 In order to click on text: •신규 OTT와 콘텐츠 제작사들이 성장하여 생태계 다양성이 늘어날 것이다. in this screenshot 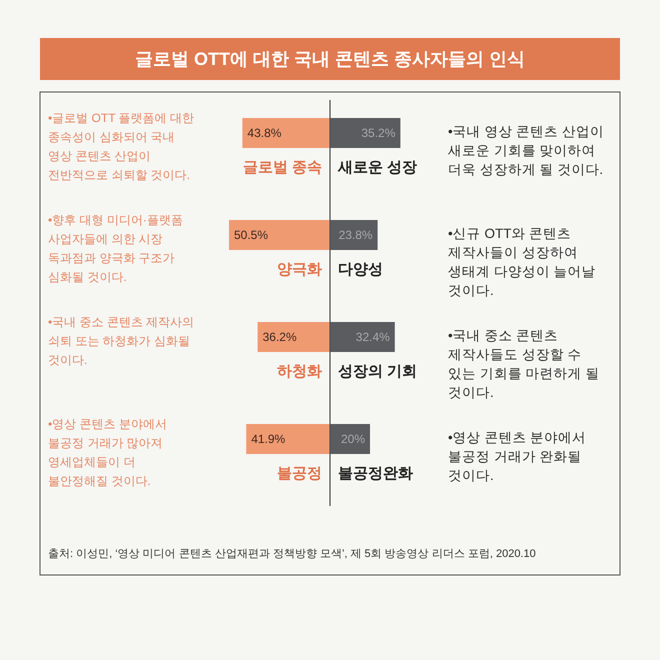, I will do `click(522, 262)`.